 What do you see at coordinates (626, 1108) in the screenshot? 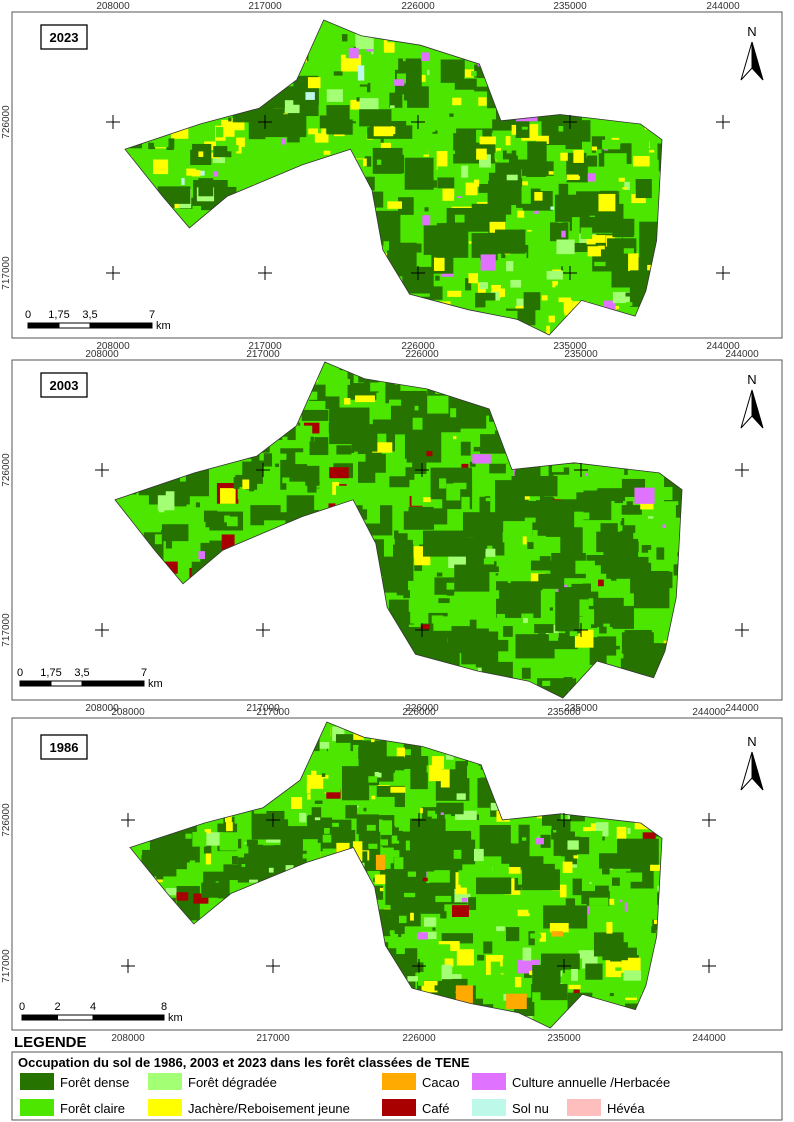
I see `legend-label: Hévéa` at bounding box center [626, 1108].